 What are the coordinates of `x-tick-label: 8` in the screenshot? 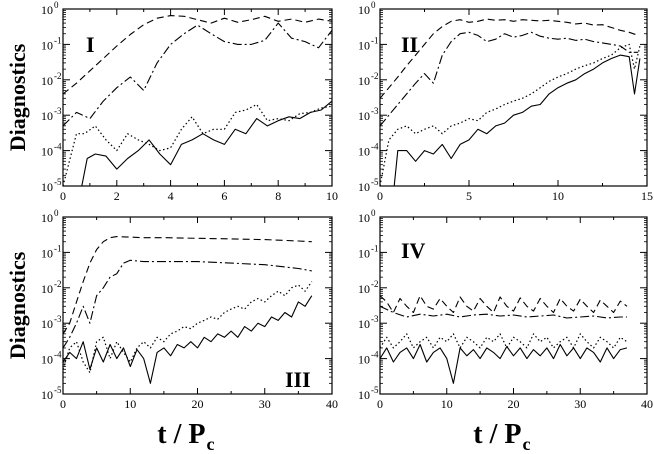 It's located at (278, 196).